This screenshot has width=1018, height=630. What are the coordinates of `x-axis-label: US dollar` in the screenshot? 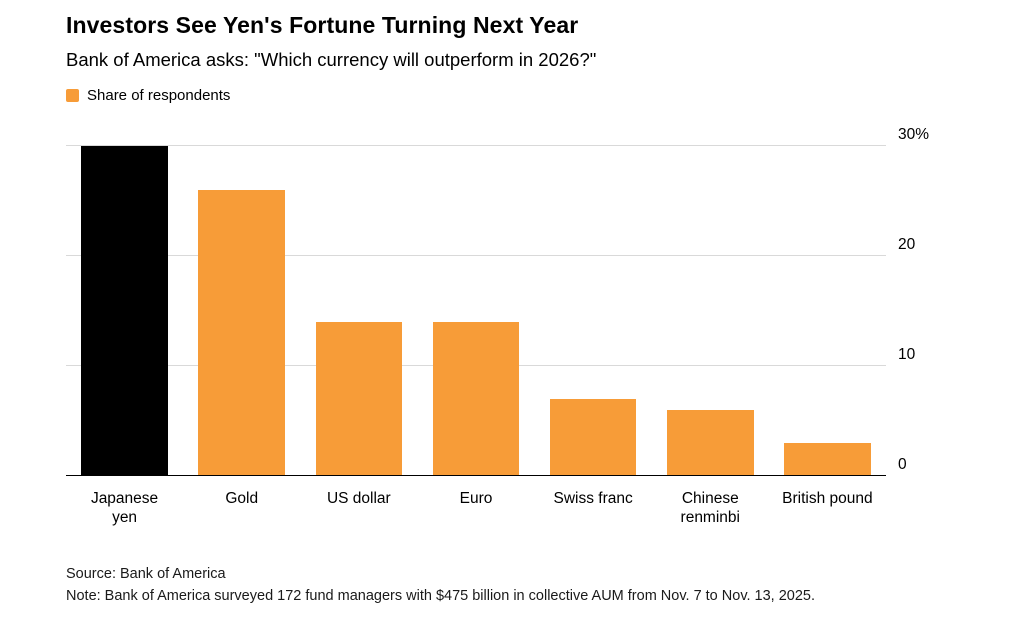 It's located at (358, 498).